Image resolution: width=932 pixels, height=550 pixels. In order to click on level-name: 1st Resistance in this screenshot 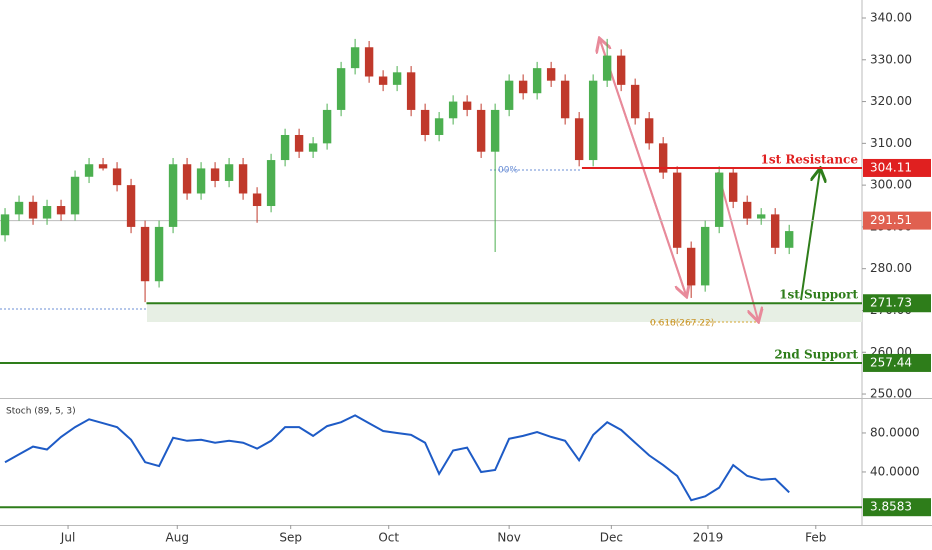, I will do `click(810, 159)`.